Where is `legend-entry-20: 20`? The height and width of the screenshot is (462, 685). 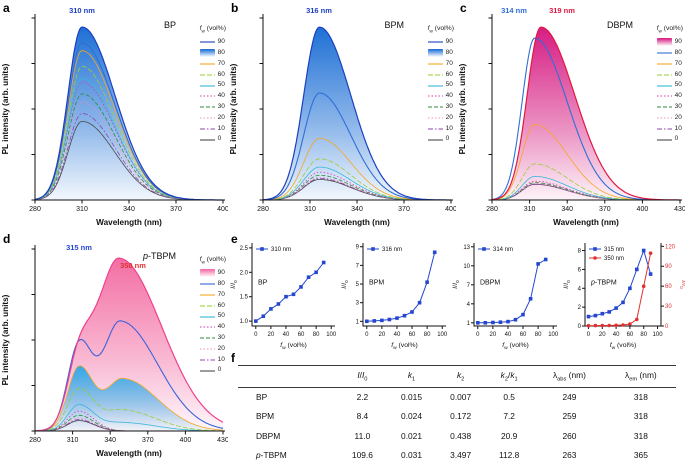 legend-entry-20: 20 is located at coordinates (669, 118).